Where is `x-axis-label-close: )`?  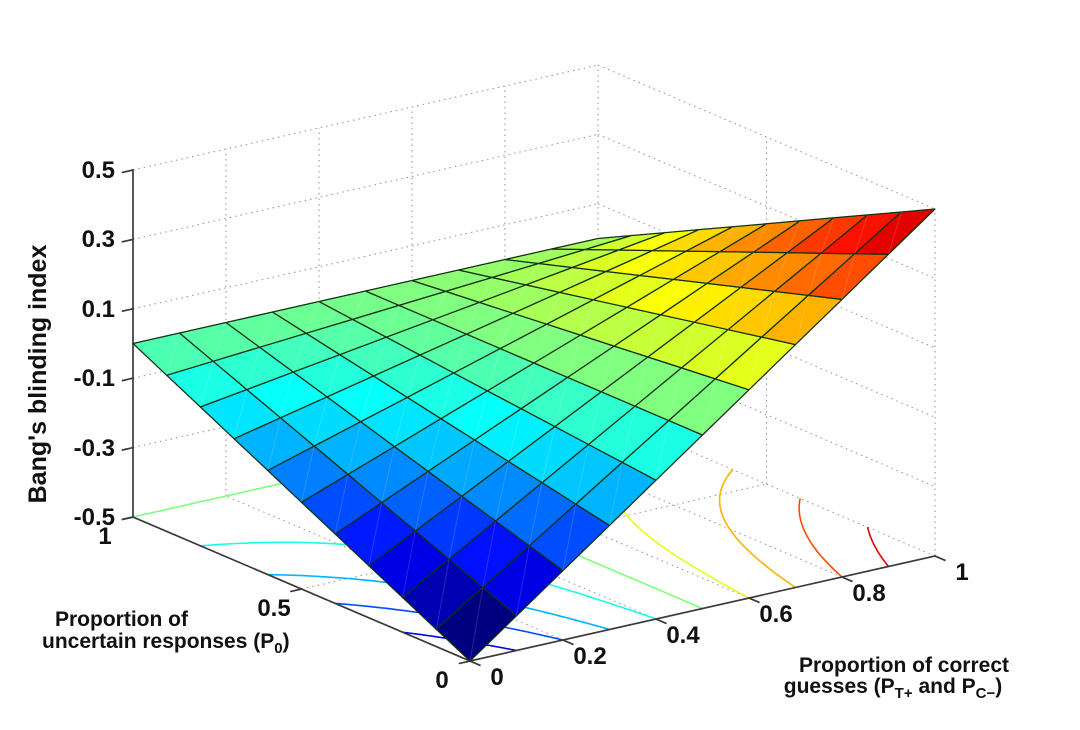 x-axis-label-close: ) is located at coordinates (999, 686).